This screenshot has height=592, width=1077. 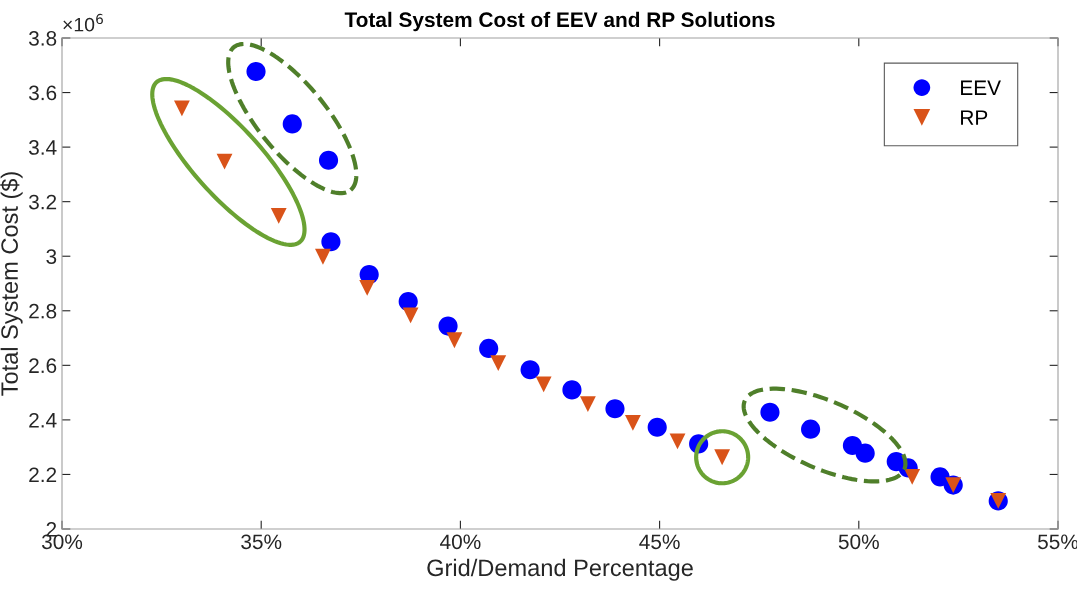 I want to click on x-axis-title: Grid/Demand Percentage, so click(x=560, y=569).